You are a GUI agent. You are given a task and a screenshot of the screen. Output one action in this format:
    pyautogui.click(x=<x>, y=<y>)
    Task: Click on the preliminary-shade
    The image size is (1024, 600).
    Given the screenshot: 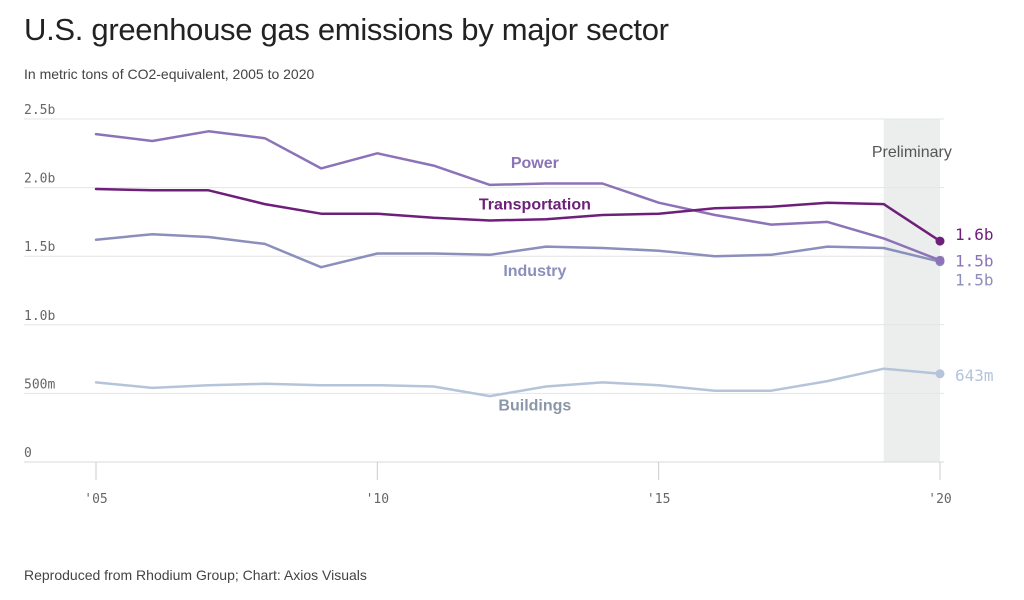 What is the action you would take?
    pyautogui.click(x=911, y=290)
    